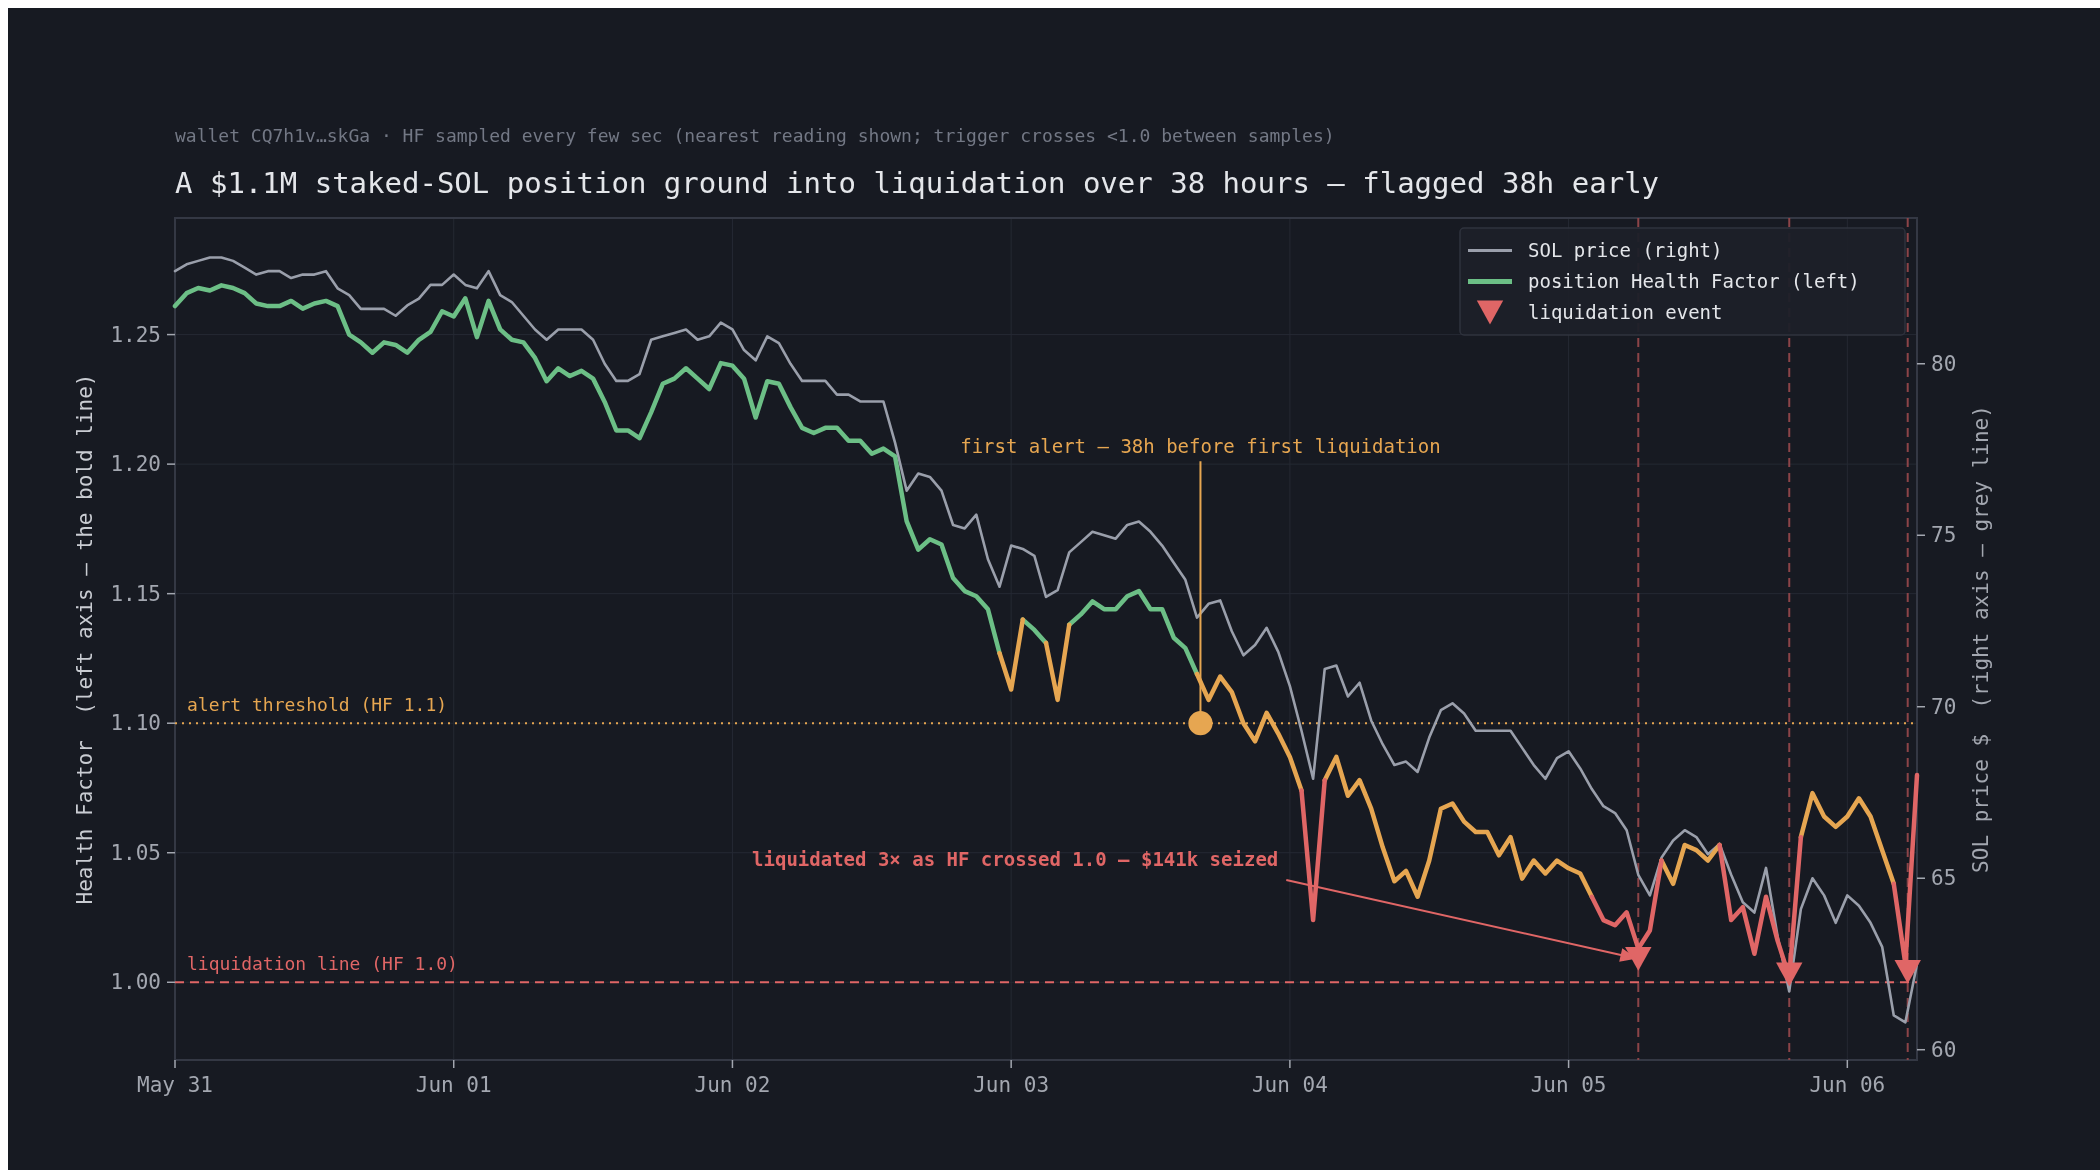  Describe the element at coordinates (322, 964) in the screenshot. I see `ref-line-label: liquidation line (HF 1.0)` at that location.